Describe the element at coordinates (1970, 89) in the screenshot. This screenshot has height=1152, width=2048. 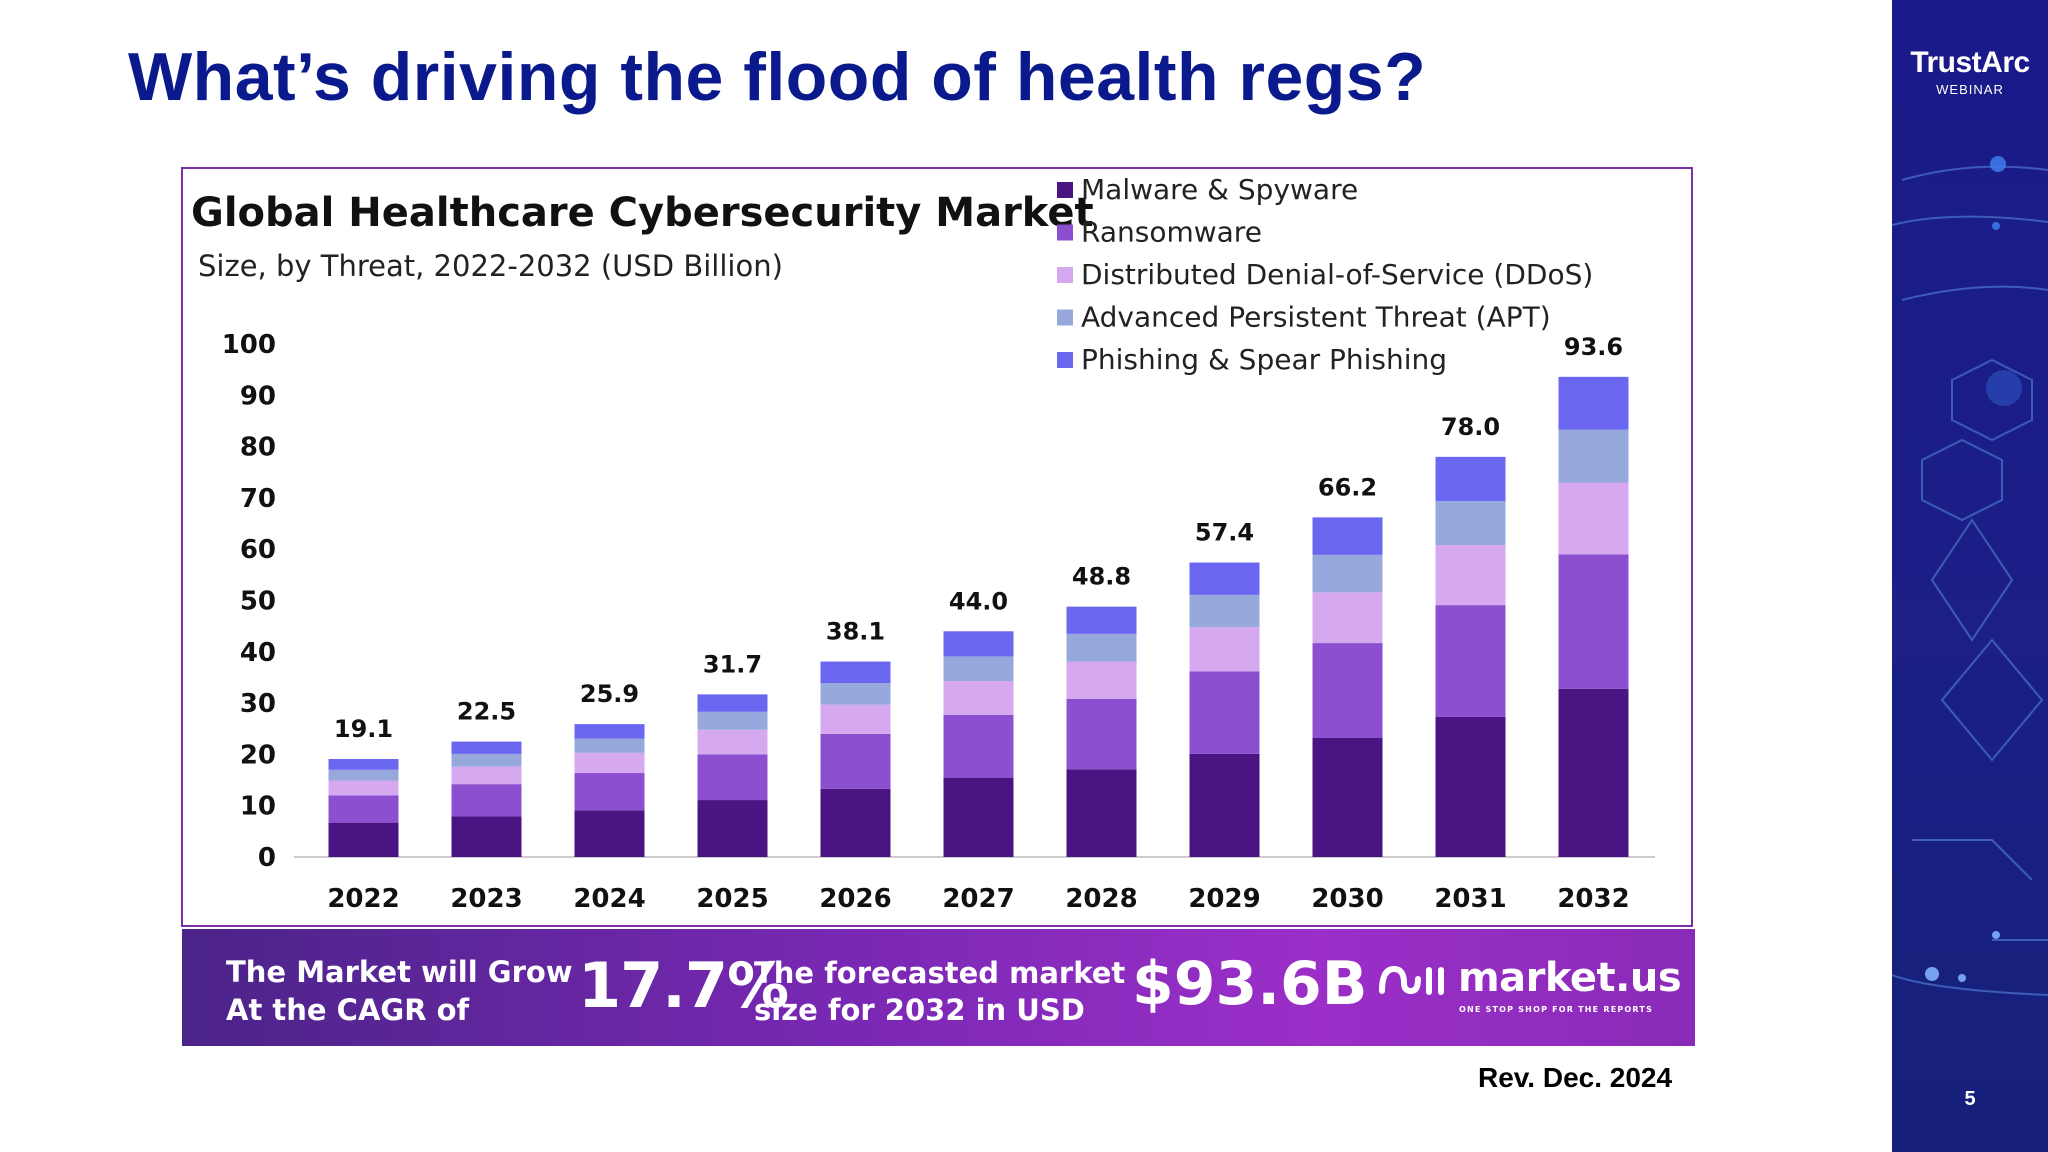
I see `webinar-label: WEBINAR` at that location.